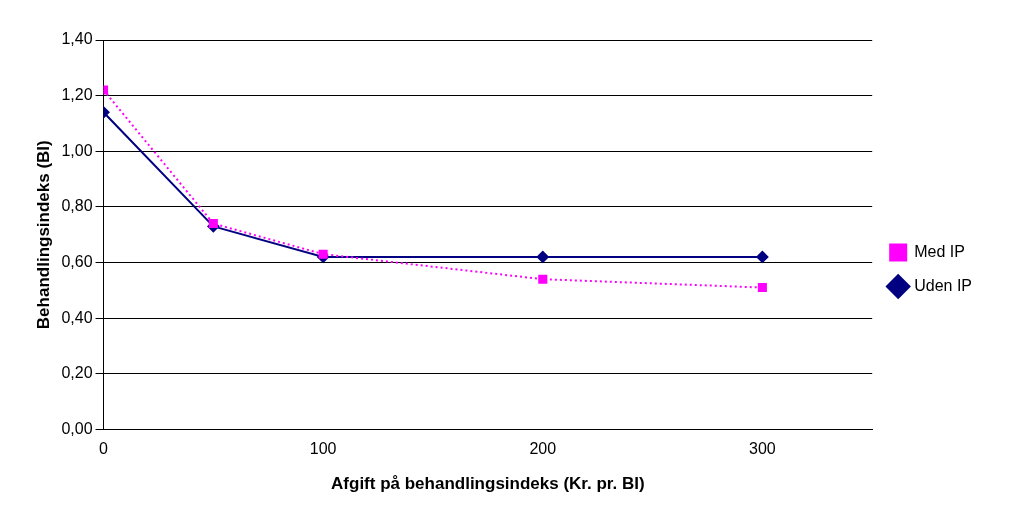 This screenshot has height=529, width=1012. What do you see at coordinates (77, 373) in the screenshot?
I see `y-tick-label: 0,20` at bounding box center [77, 373].